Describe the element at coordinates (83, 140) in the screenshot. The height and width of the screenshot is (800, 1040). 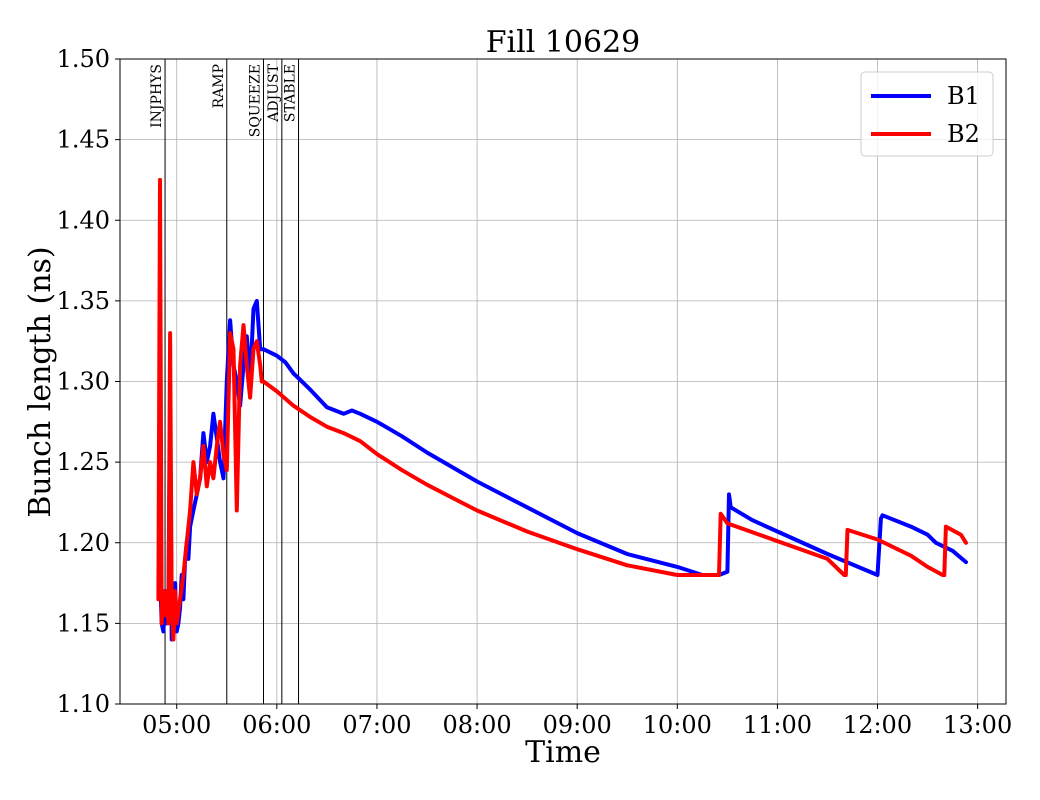
I see `y-tick-label: 1.45` at that location.